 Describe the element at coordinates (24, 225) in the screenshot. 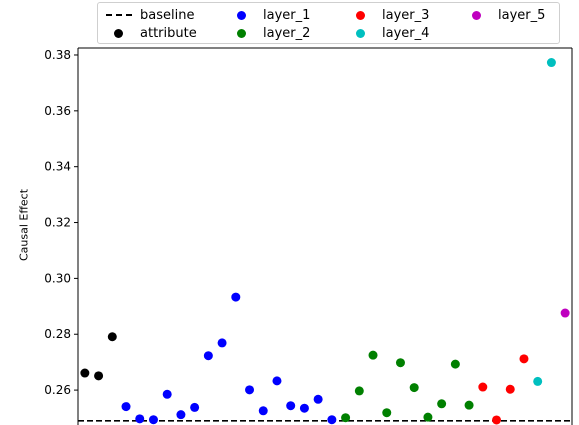

I see `y-axis-label: Causal Effect` at that location.